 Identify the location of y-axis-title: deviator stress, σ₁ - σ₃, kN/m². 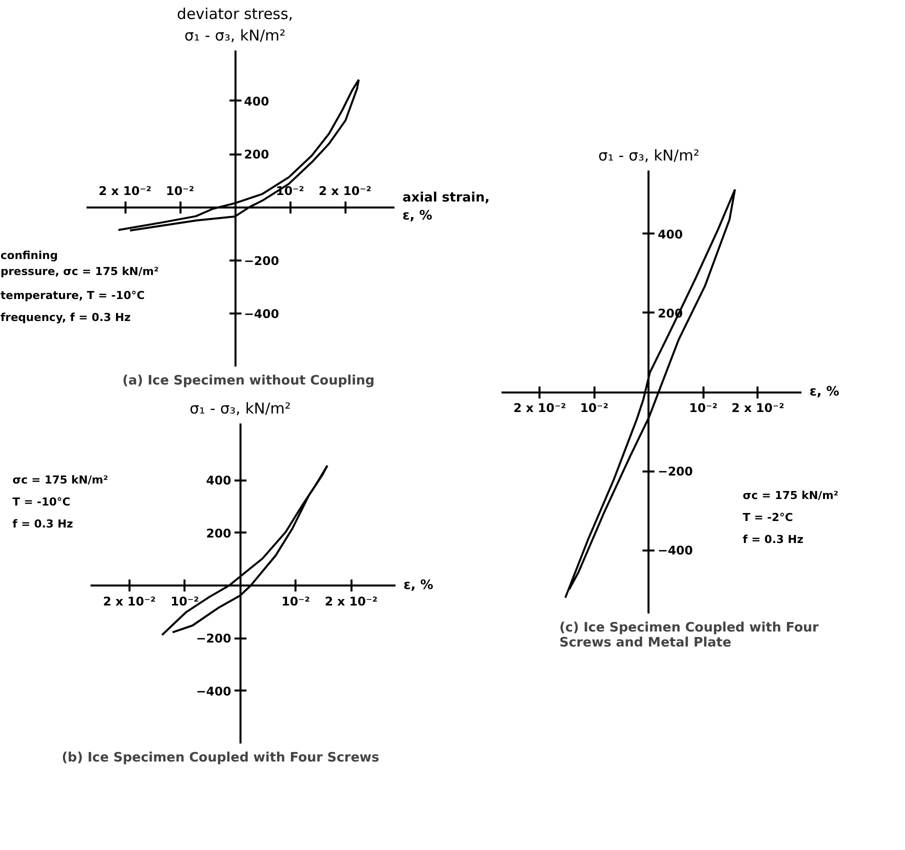
(235, 24).